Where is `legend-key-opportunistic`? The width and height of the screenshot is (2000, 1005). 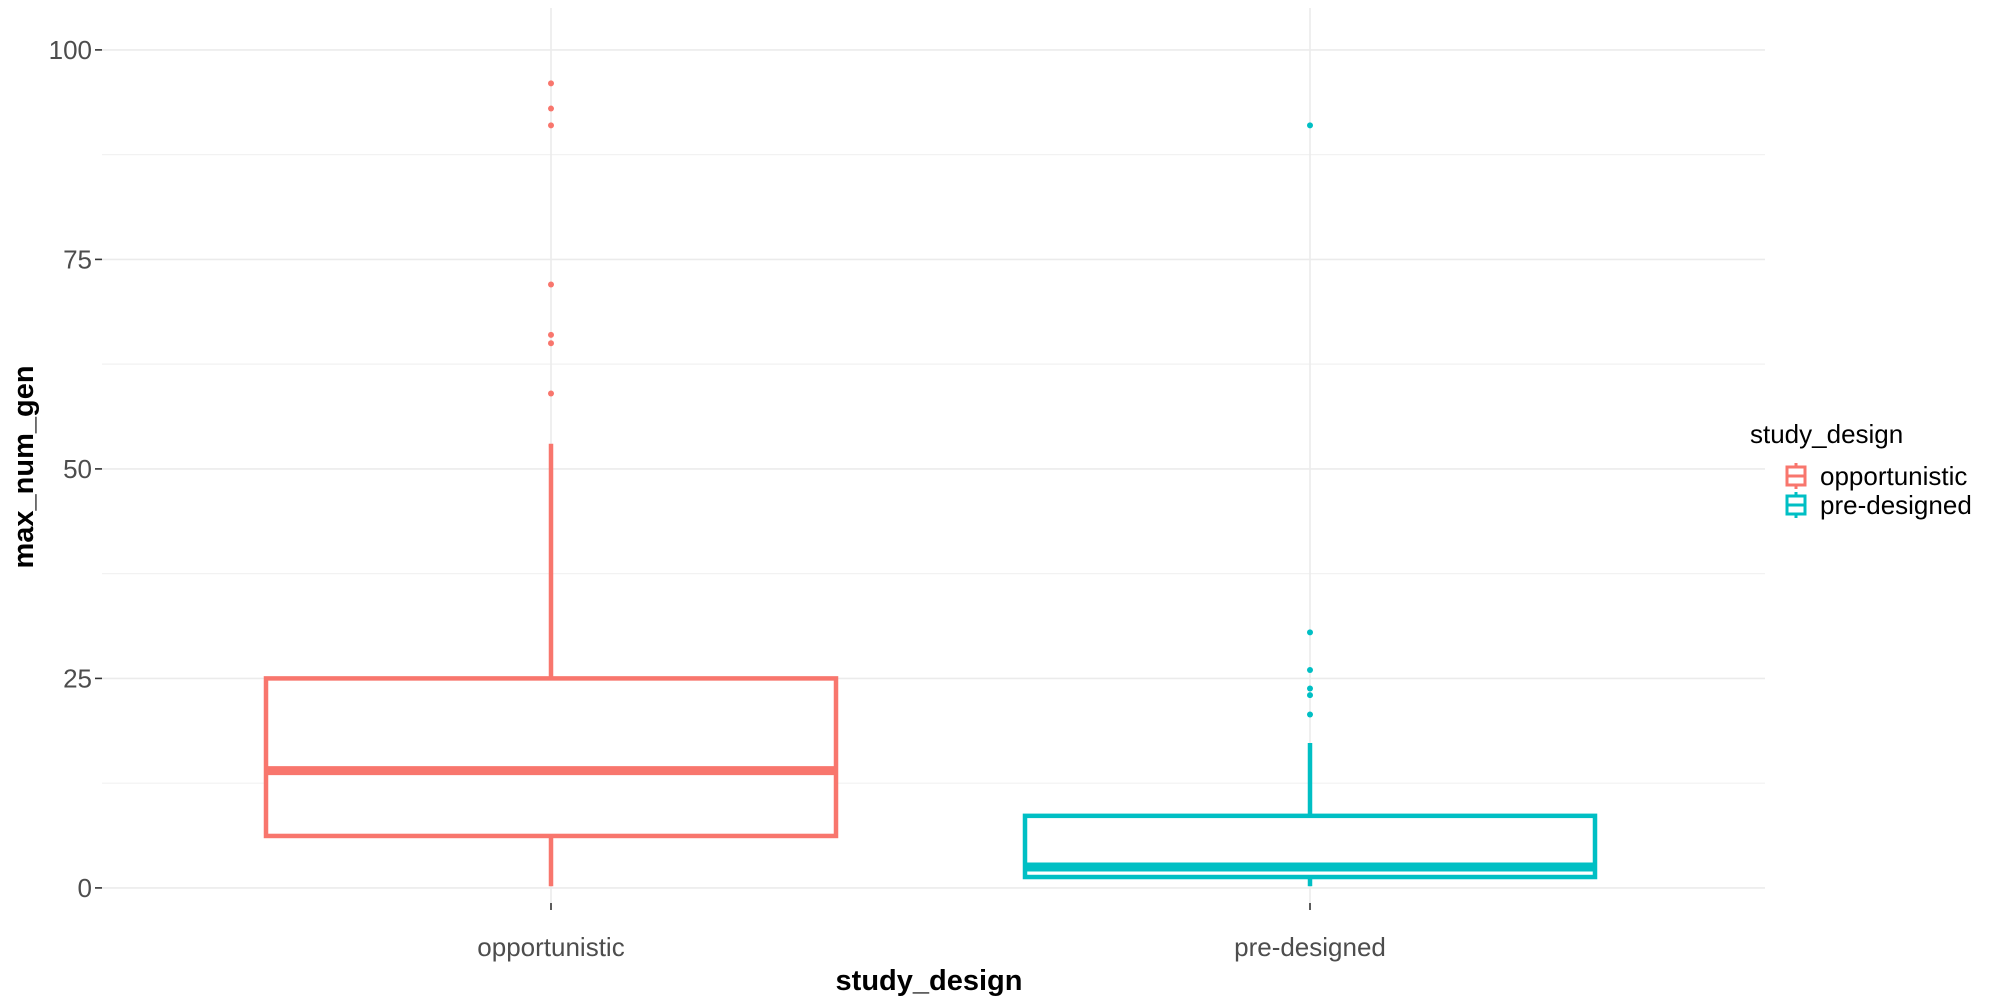
legend-key-opportunistic is located at coordinates (1796, 476).